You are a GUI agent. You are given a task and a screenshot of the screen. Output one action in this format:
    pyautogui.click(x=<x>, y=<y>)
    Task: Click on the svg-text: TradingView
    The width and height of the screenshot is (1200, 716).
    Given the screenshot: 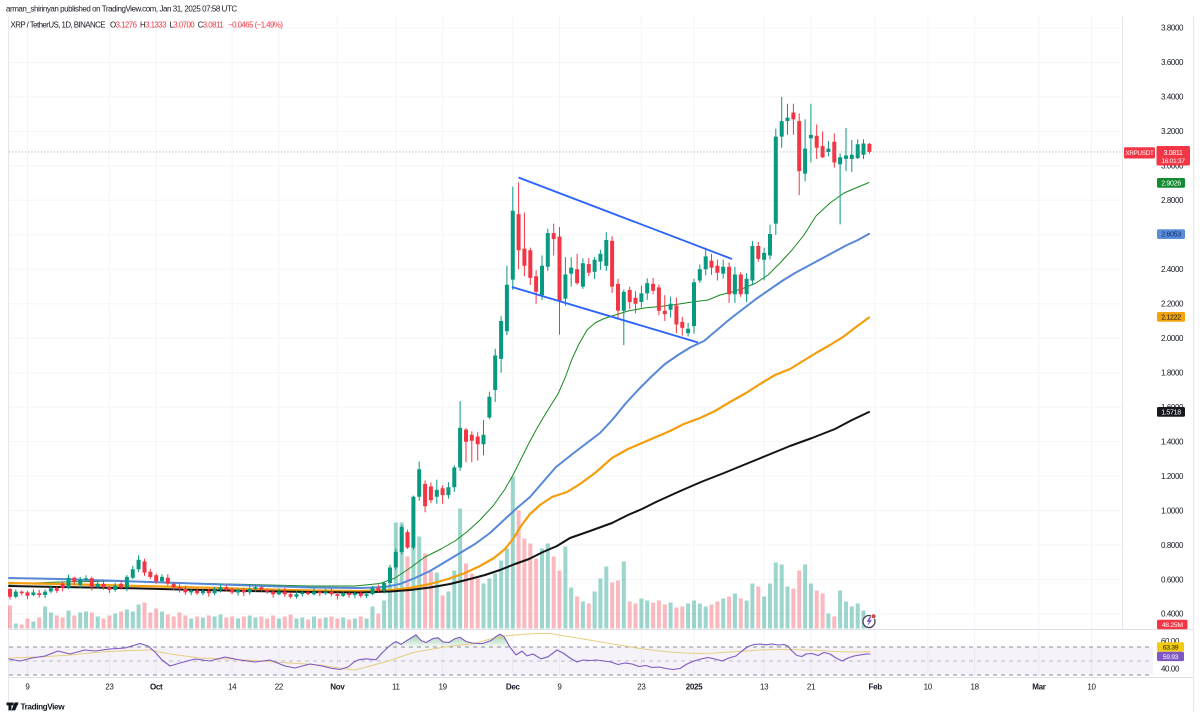 What is the action you would take?
    pyautogui.click(x=43, y=707)
    